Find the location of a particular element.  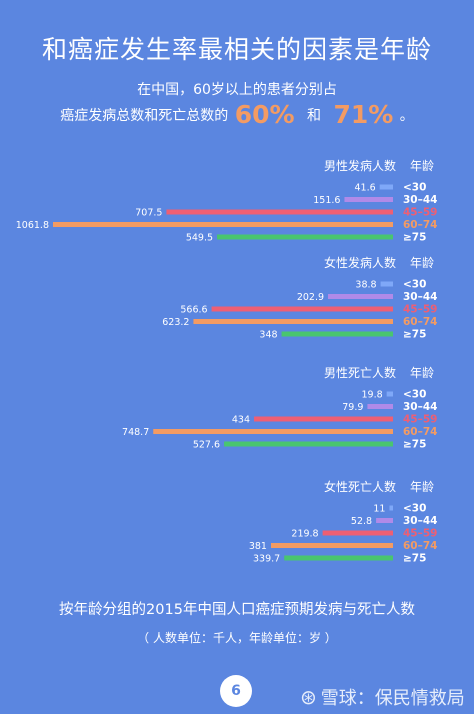

bar-value-label: 11 is located at coordinates (379, 509).